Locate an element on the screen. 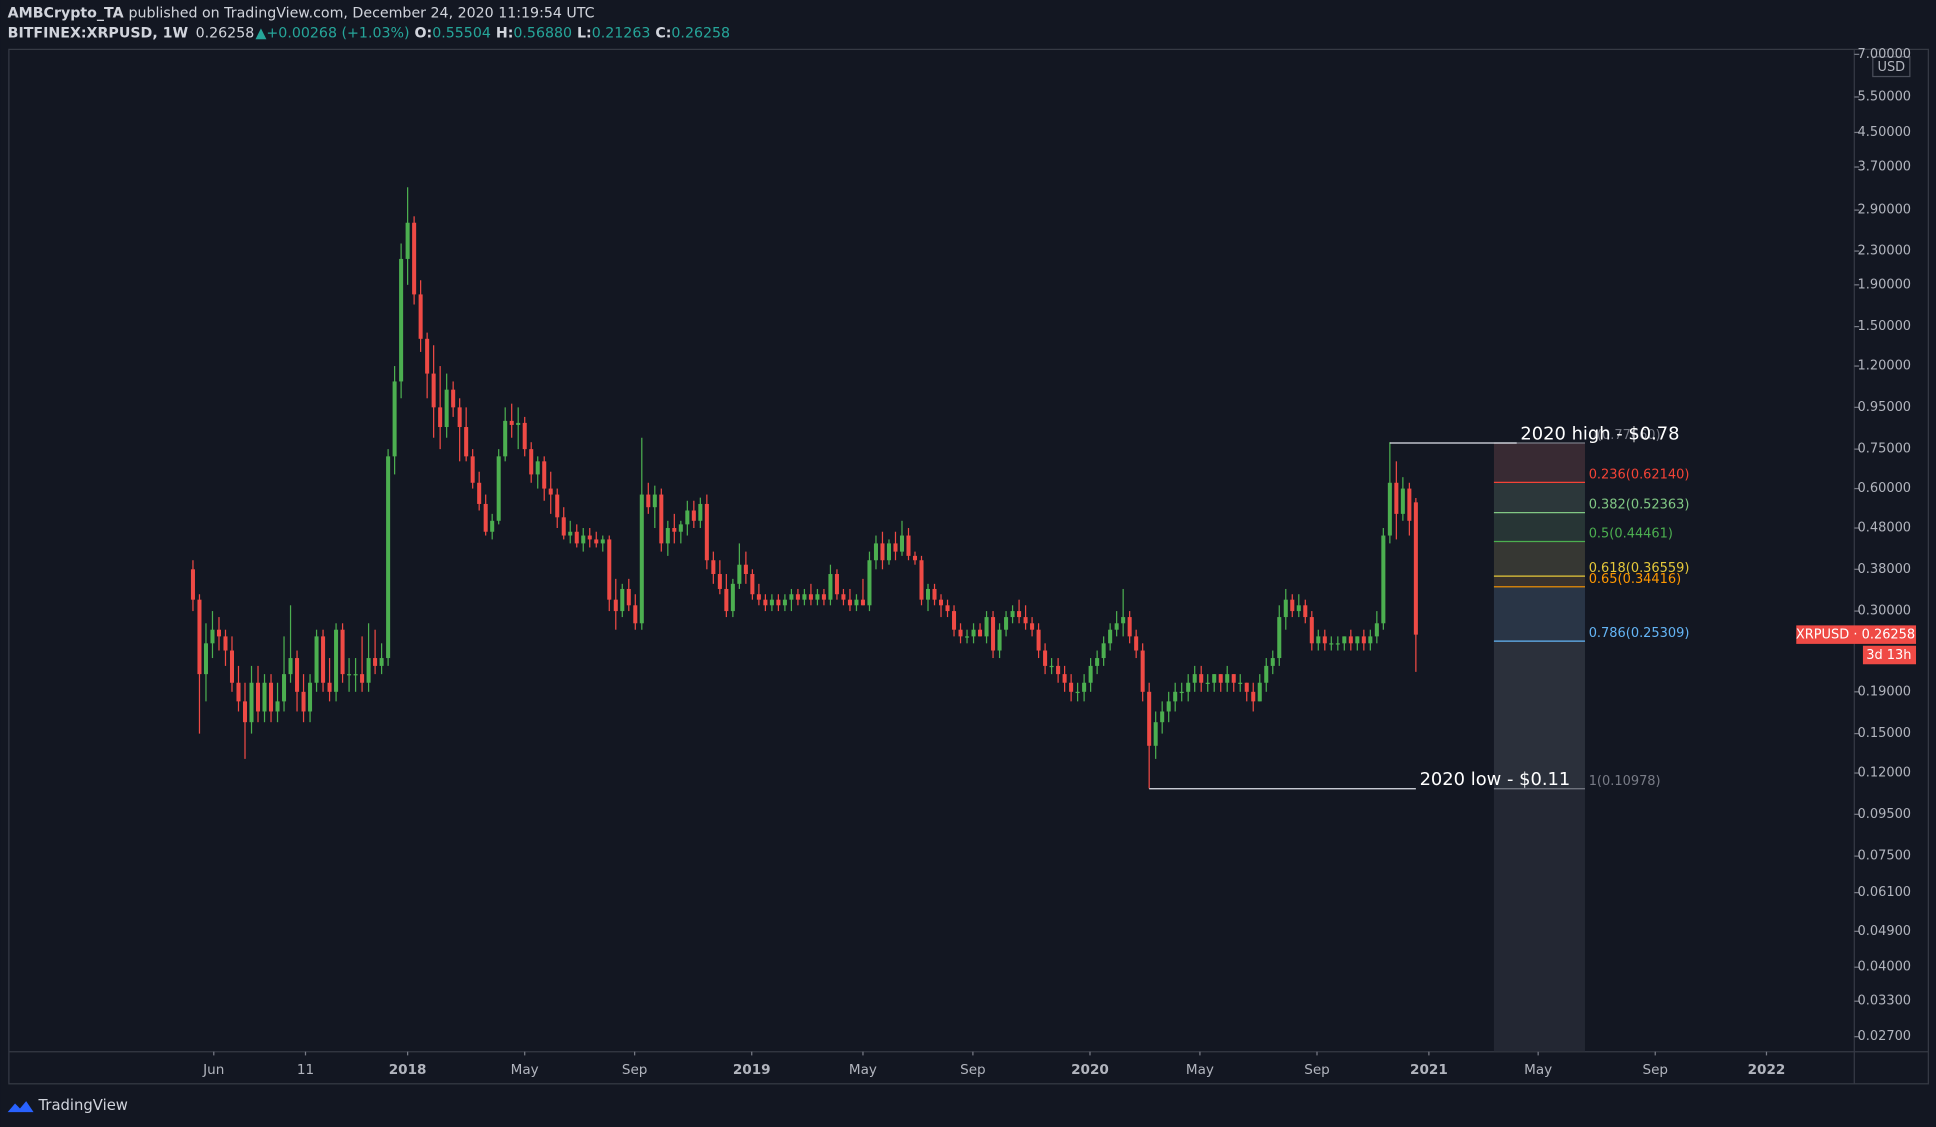 The width and height of the screenshot is (1936, 1127). fib-background is located at coordinates (1539, 747).